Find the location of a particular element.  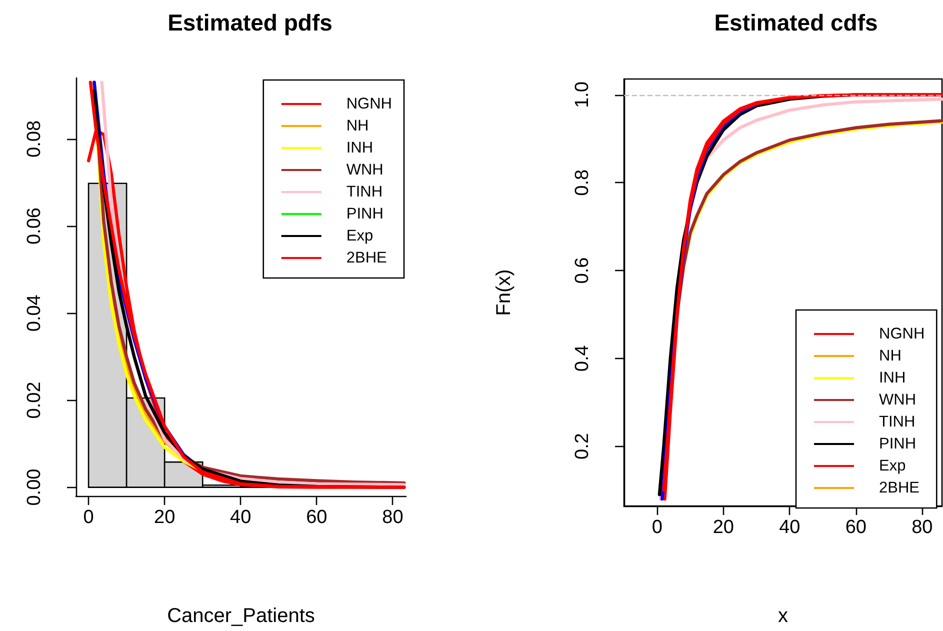

chart-title: Estimated pdfs is located at coordinates (250, 23).